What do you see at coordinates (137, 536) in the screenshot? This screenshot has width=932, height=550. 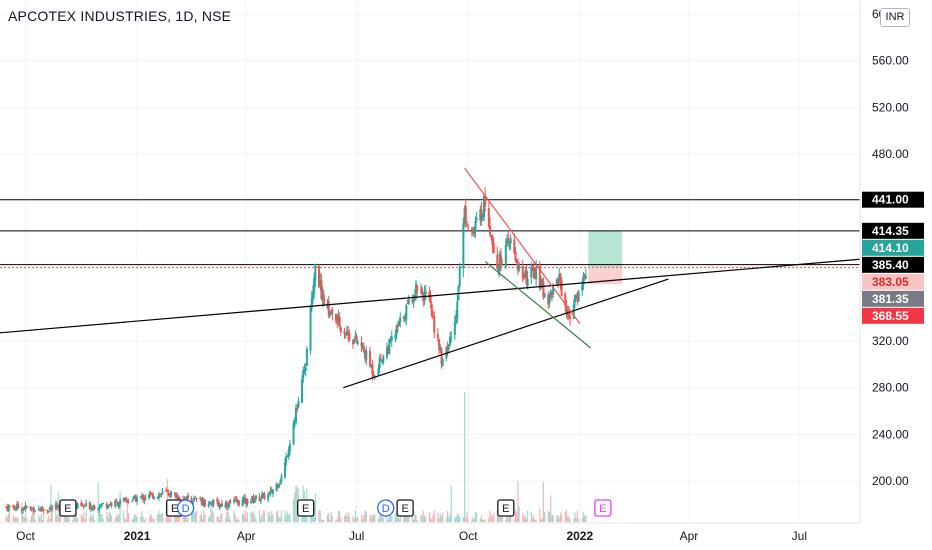 I see `x-tick-label: 2021` at bounding box center [137, 536].